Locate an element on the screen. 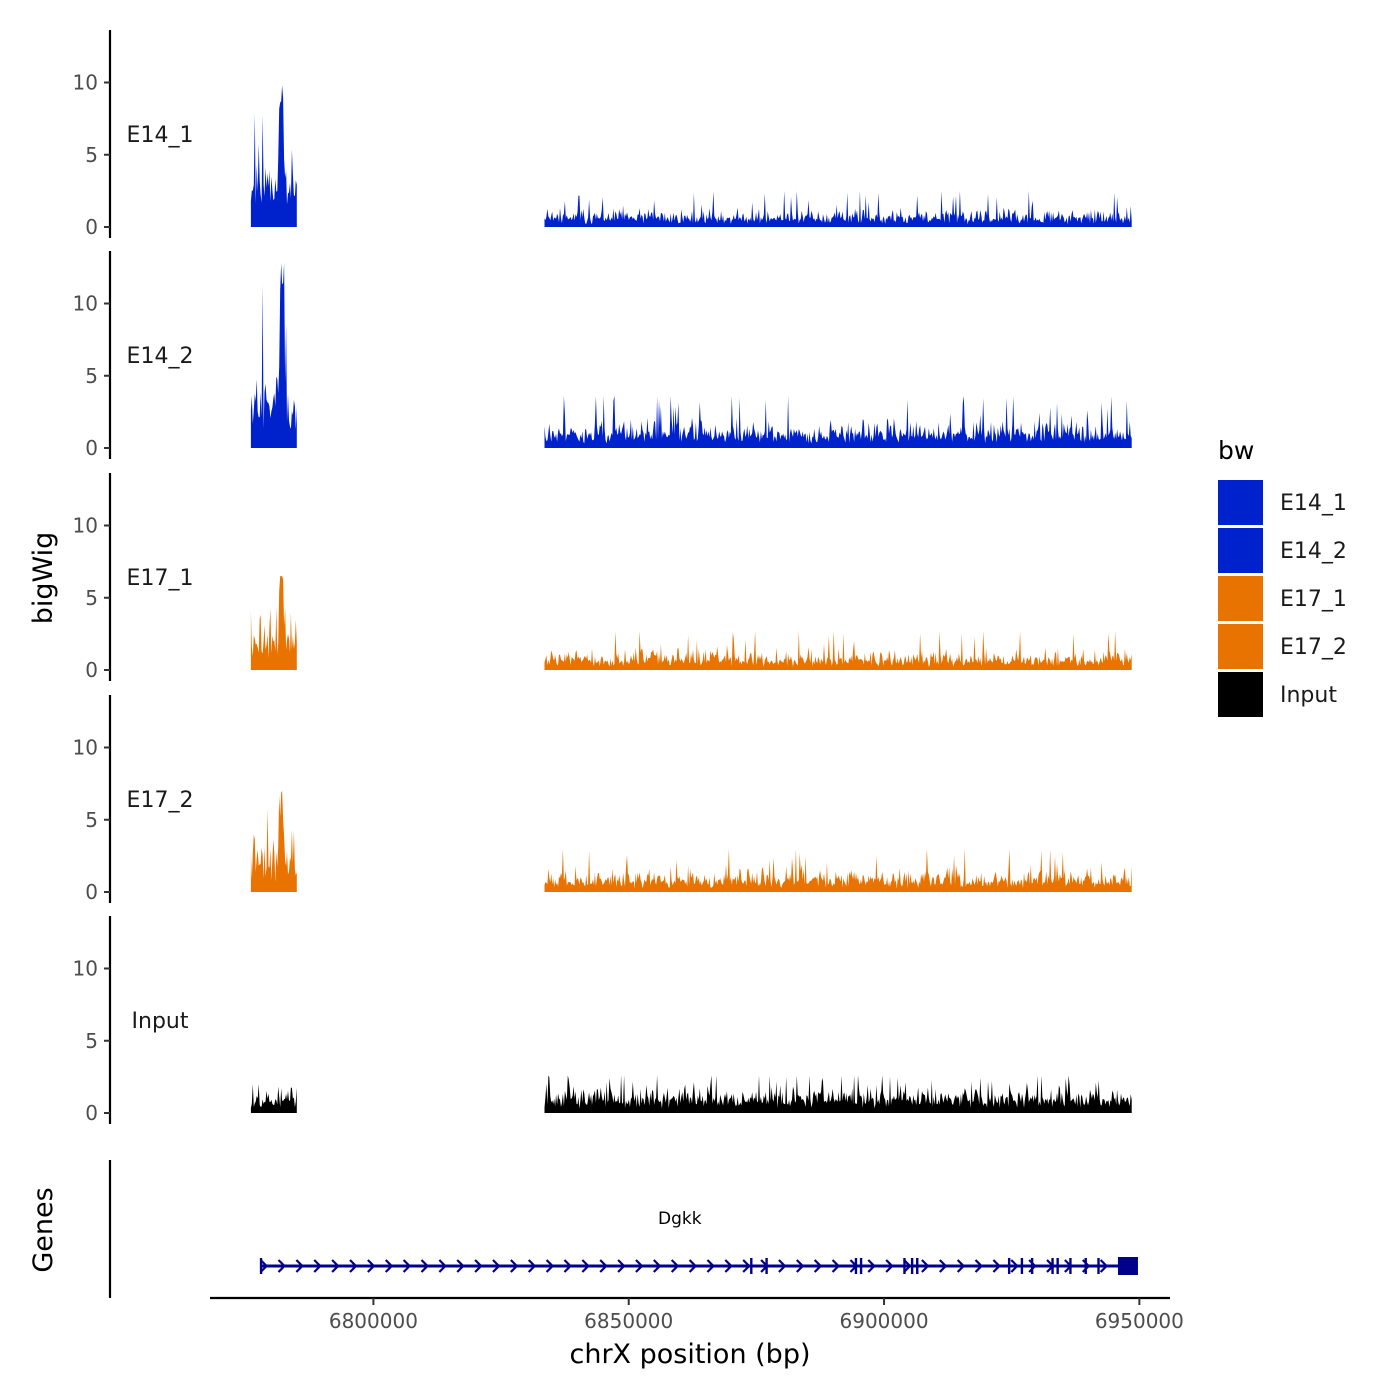  x-tick-label: 6850000 is located at coordinates (628, 1321).